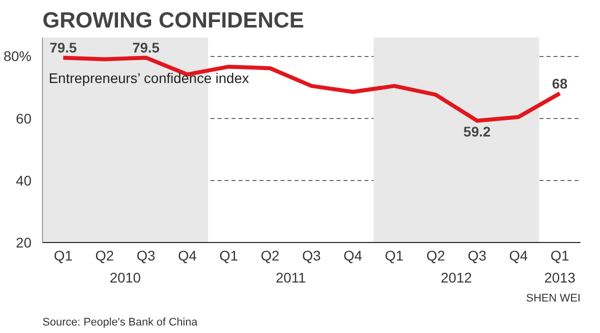  Describe the element at coordinates (24, 242) in the screenshot. I see `y-tick-label: 20` at that location.